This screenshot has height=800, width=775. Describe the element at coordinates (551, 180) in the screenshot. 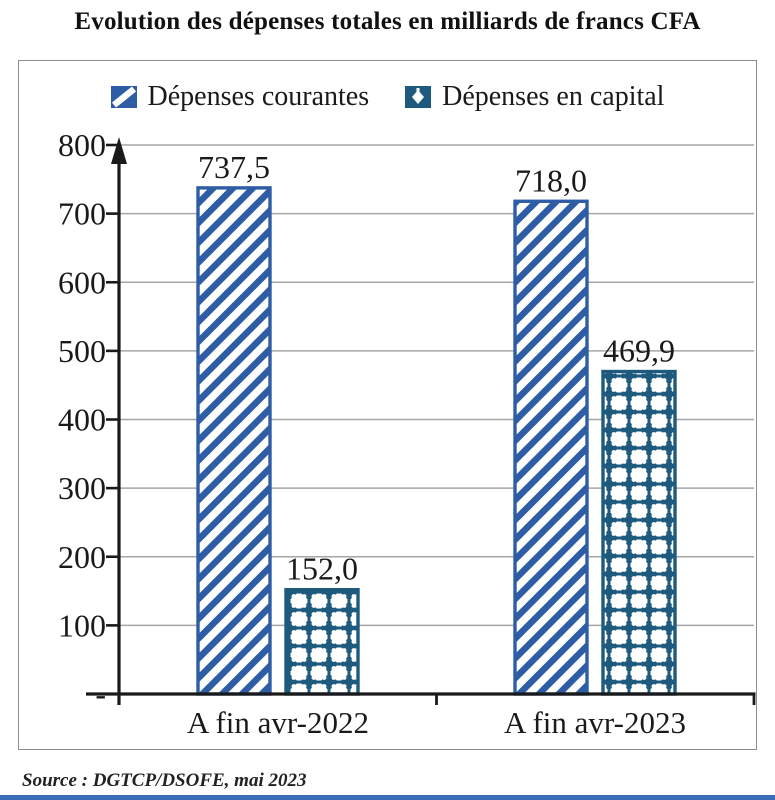

I see `bar-value-label: 718,0` at that location.